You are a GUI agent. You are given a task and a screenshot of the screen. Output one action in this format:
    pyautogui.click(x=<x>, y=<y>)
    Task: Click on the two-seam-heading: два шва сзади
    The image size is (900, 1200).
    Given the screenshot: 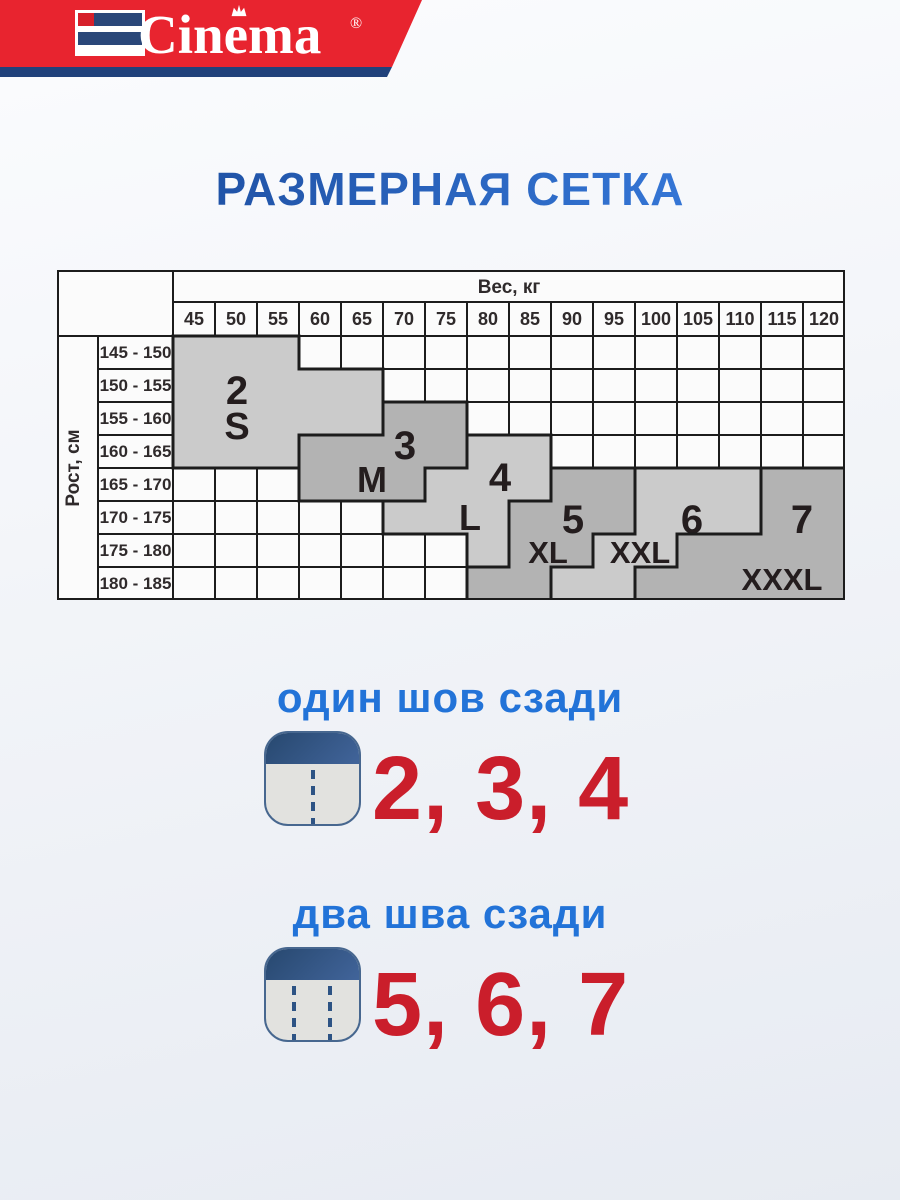 What is the action you would take?
    pyautogui.click(x=450, y=913)
    